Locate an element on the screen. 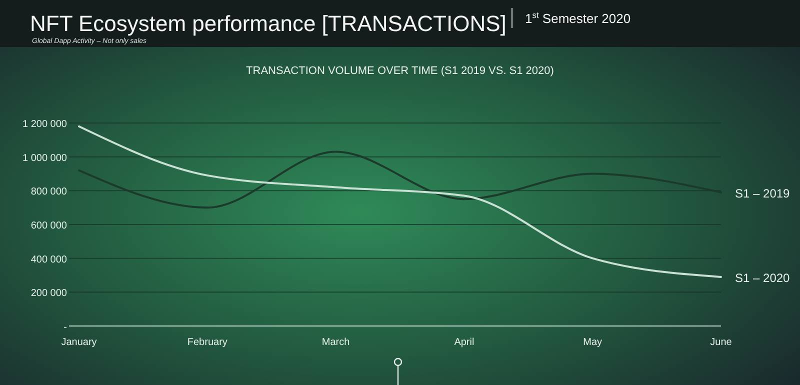 This screenshot has height=385, width=800. x-tick-label: May is located at coordinates (592, 342).